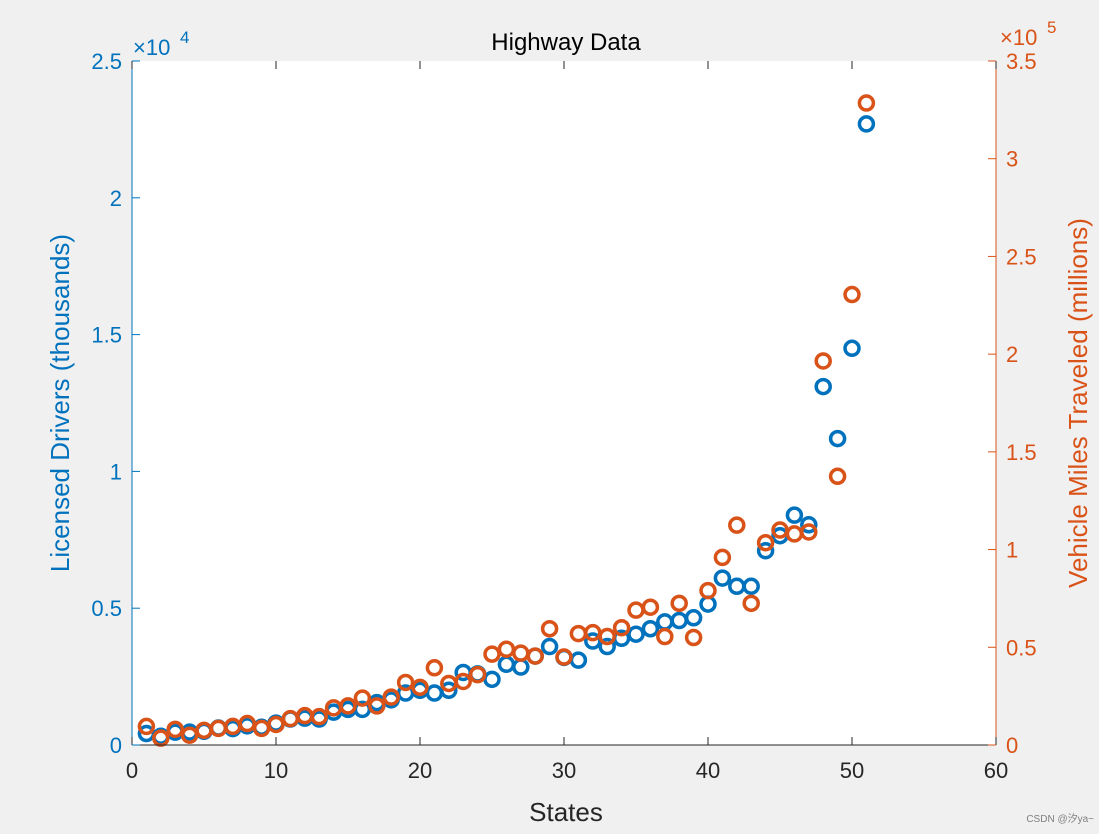  I want to click on x-tick-label: 50, so click(852, 770).